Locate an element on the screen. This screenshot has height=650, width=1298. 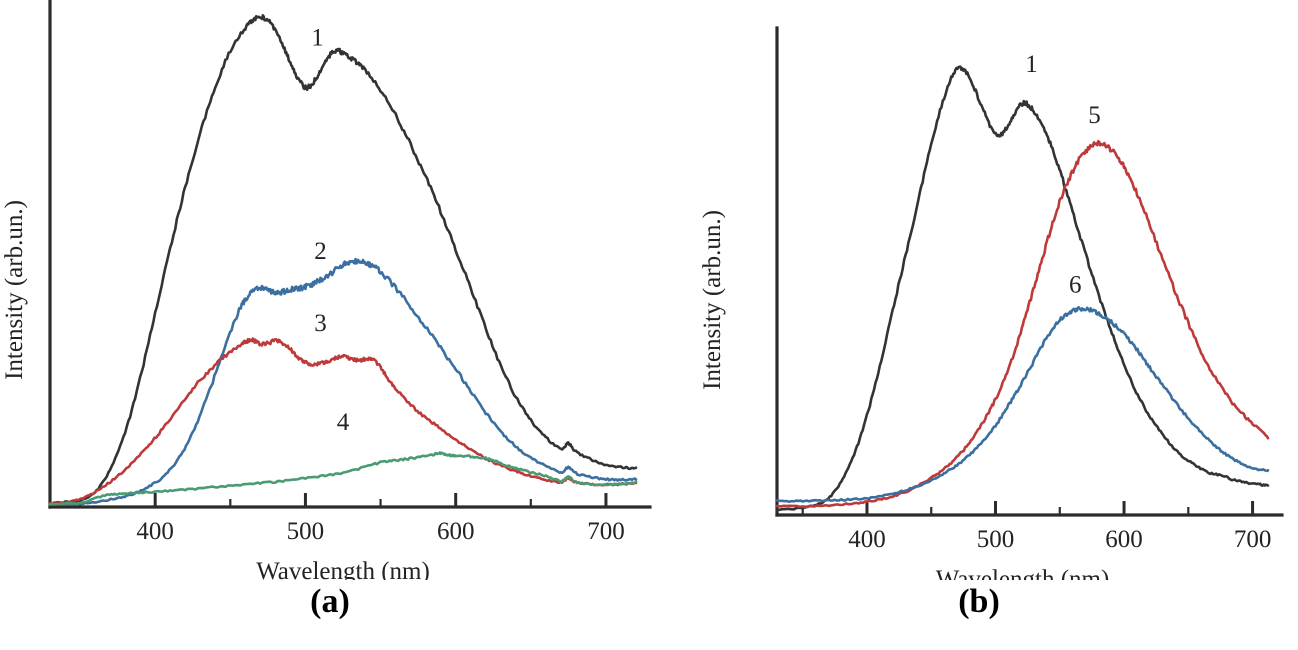
curve-label-5: 5 is located at coordinates (1094, 115).